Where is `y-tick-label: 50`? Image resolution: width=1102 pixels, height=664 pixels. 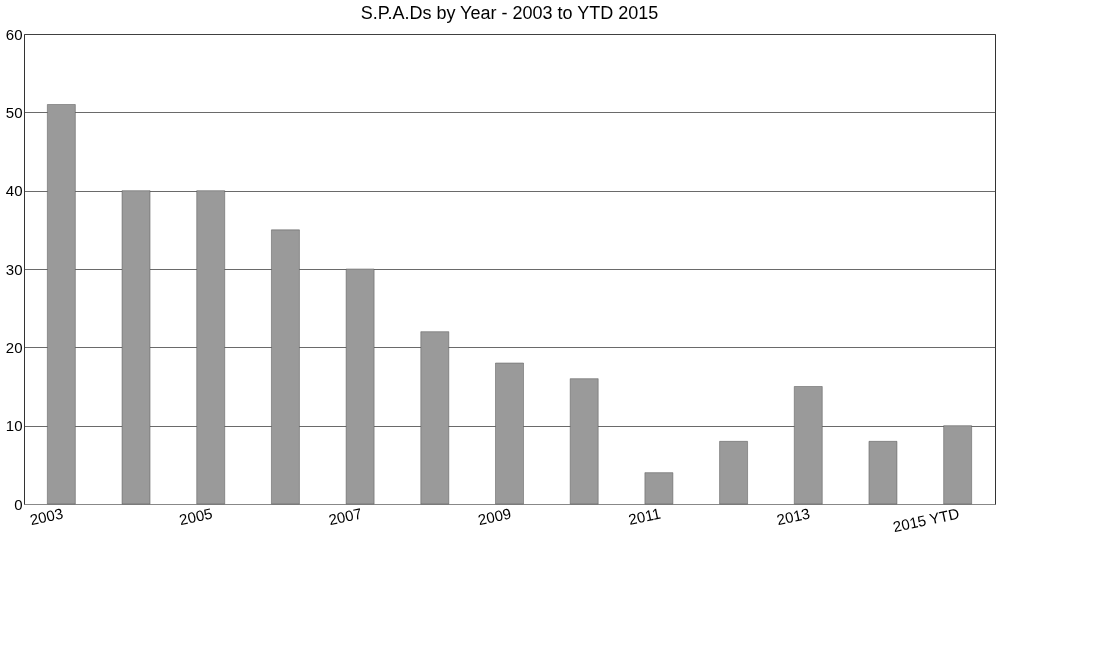
y-tick-label: 50 is located at coordinates (14, 112).